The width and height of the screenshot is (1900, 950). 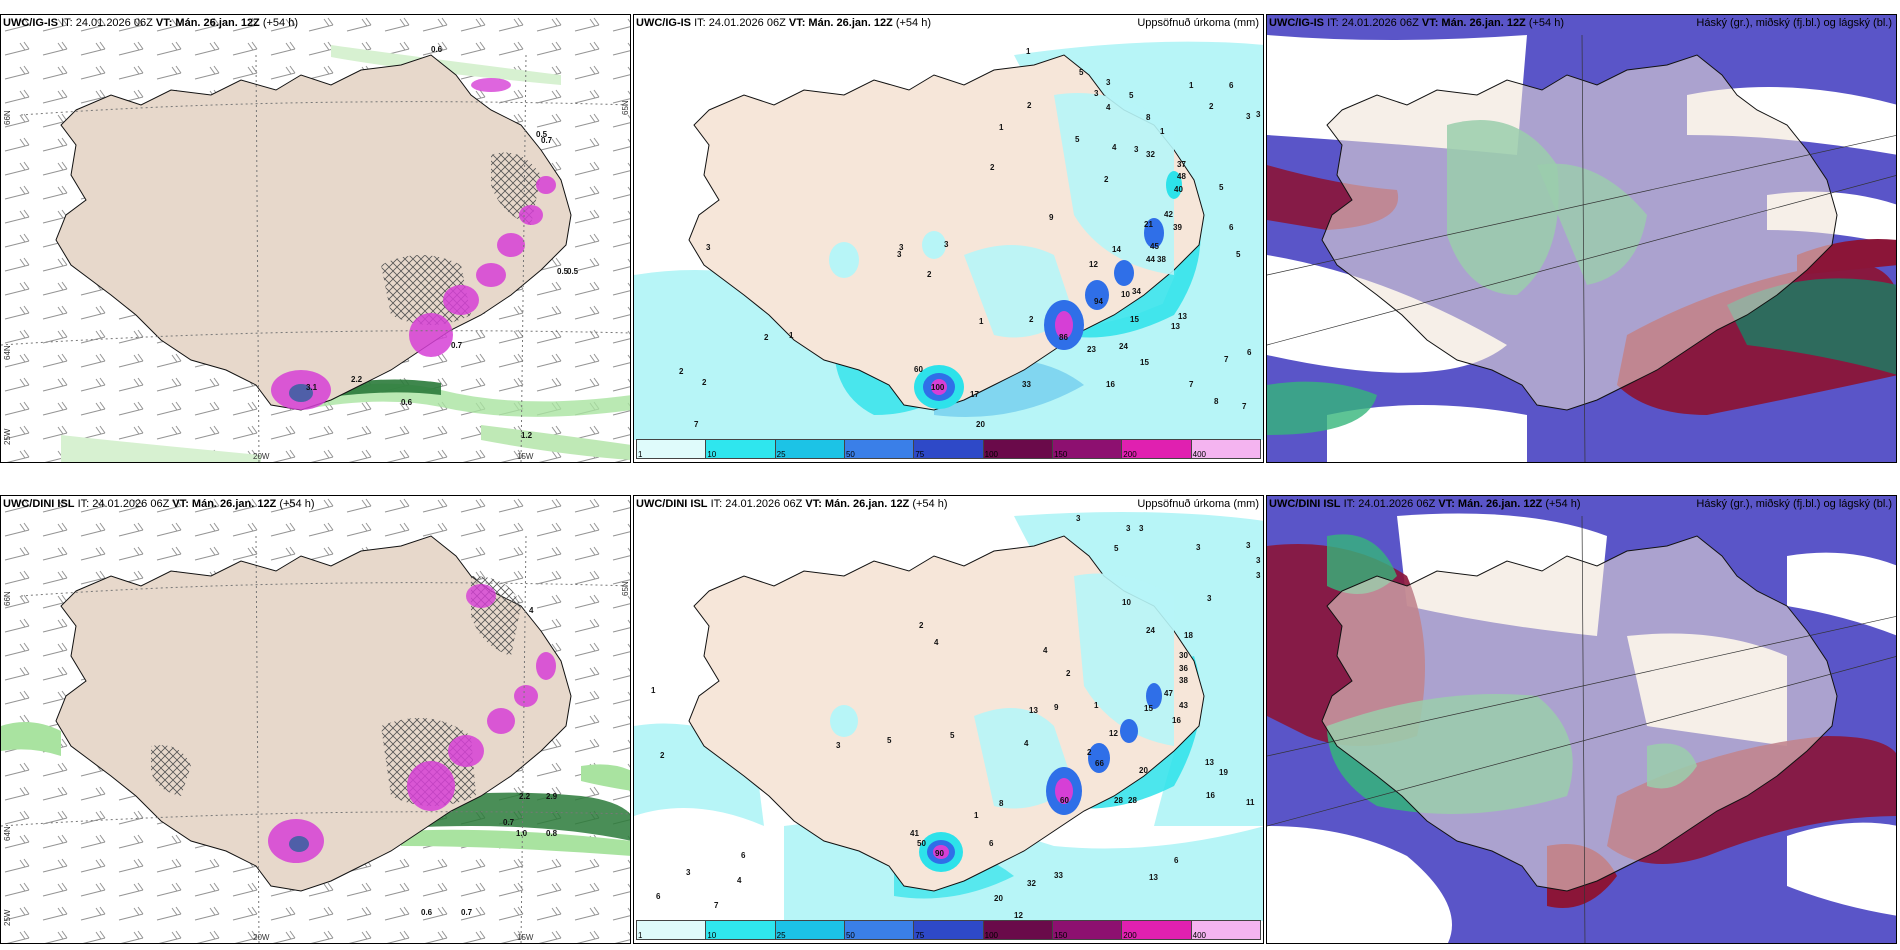 I want to click on precip-value: 33, so click(x=1026, y=384).